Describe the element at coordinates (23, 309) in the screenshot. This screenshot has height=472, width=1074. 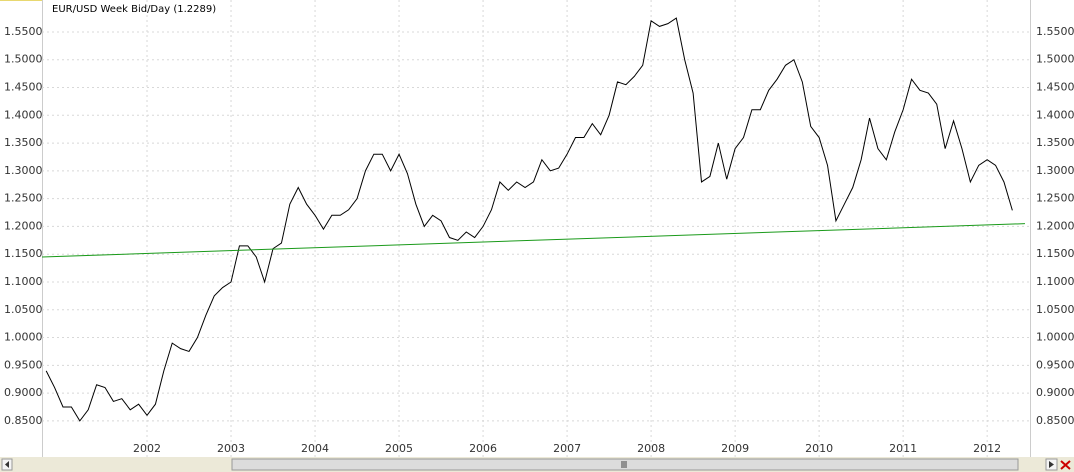
I see `y-tick-label: 1.0500` at that location.